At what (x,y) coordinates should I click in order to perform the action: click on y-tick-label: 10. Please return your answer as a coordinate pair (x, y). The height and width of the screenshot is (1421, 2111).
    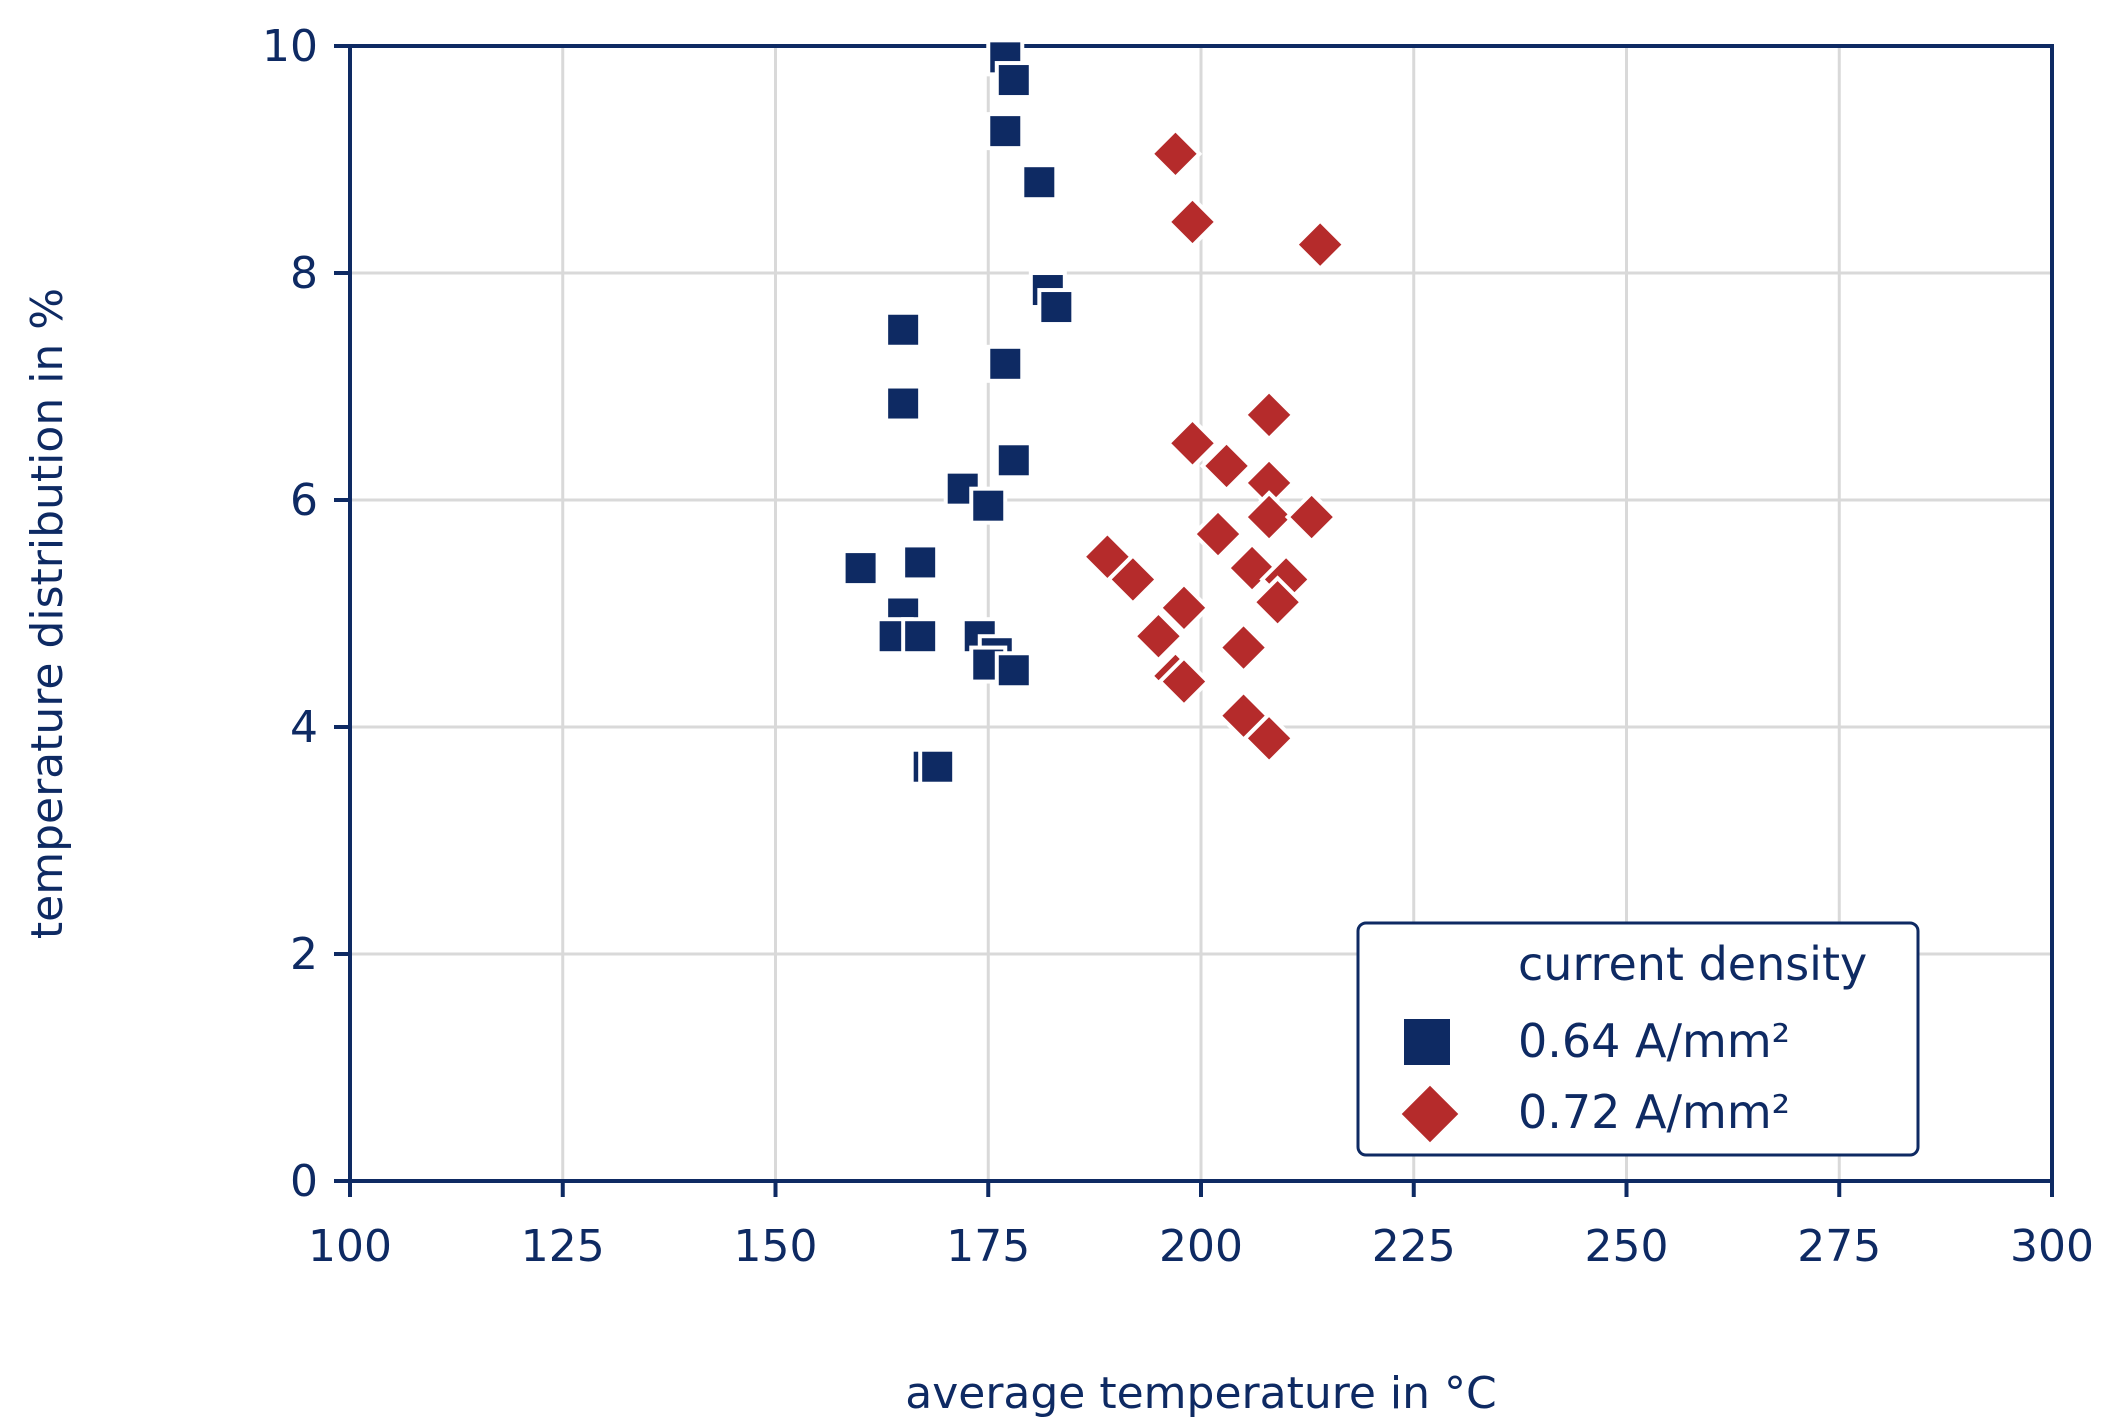
    Looking at the image, I should click on (290, 46).